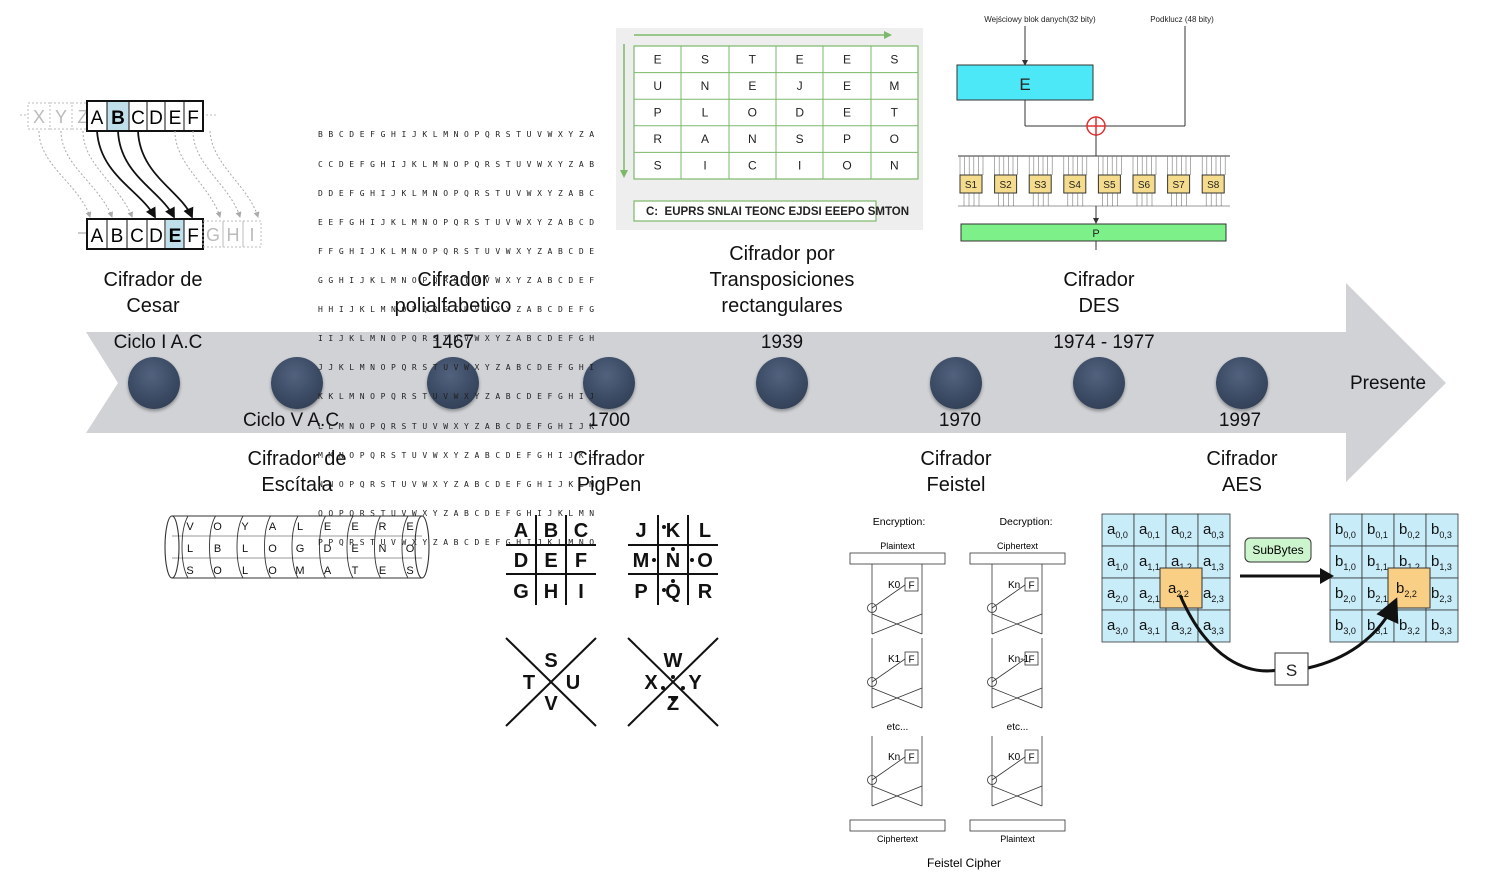 The width and height of the screenshot is (1490, 876). What do you see at coordinates (777, 212) in the screenshot?
I see `transposition-ciphertext: C: EUPRS SNLAI TEONC EJDSI EEEPO SMTON` at bounding box center [777, 212].